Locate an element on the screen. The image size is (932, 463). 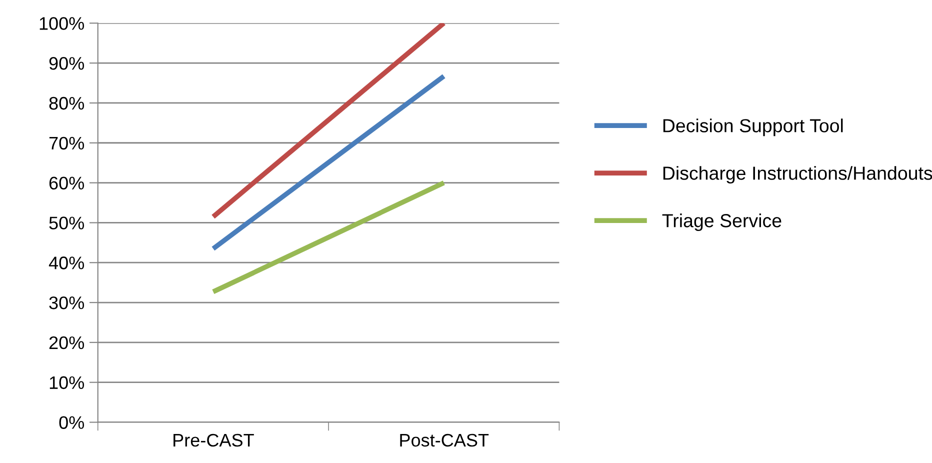
x-tick-label: Pre-CAST is located at coordinates (214, 440).